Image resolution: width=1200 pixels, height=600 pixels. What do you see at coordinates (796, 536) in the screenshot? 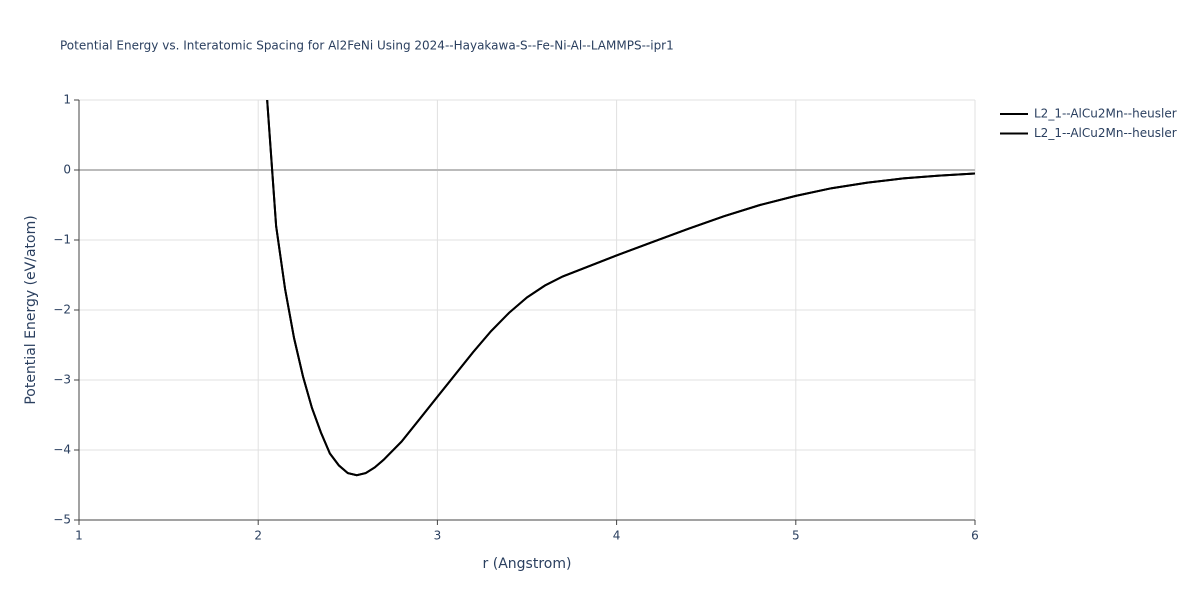
I see `x-tick-label: 5` at bounding box center [796, 536].